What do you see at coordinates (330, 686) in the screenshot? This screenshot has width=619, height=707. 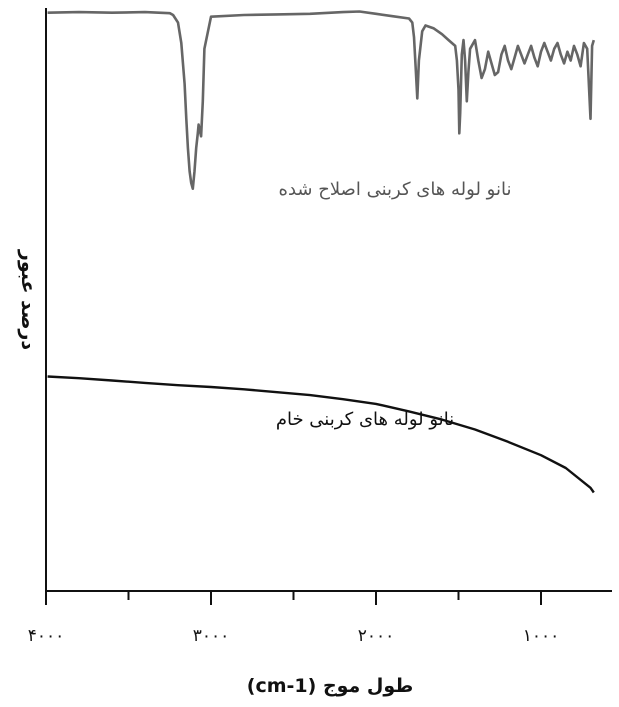 I see `x-axis-title: طول موج (cm-1)` at bounding box center [330, 686].